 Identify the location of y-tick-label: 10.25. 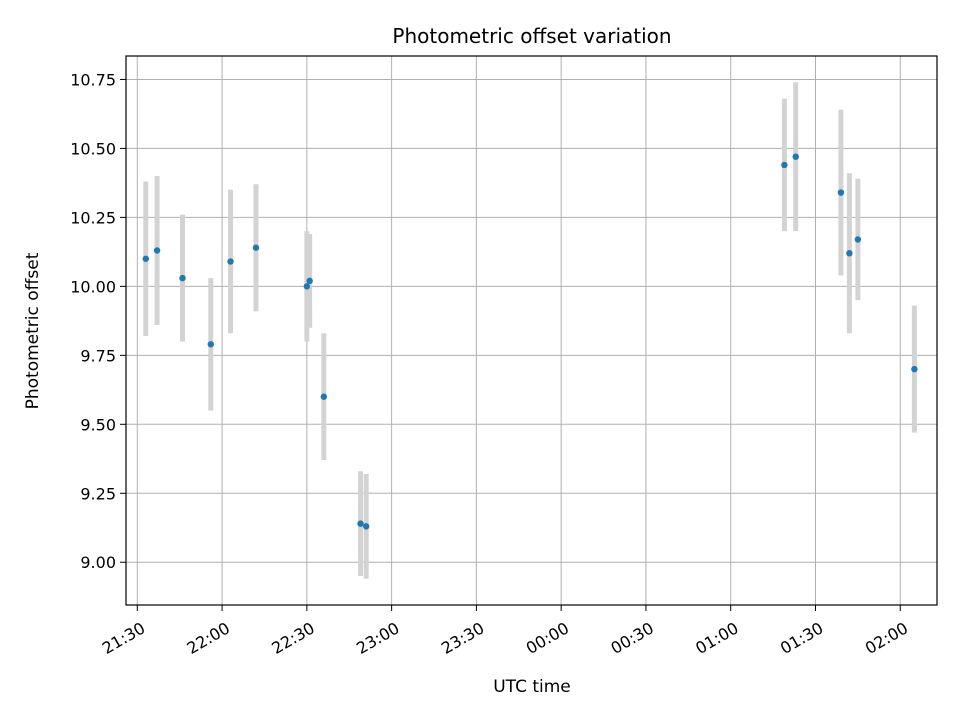
(93, 217).